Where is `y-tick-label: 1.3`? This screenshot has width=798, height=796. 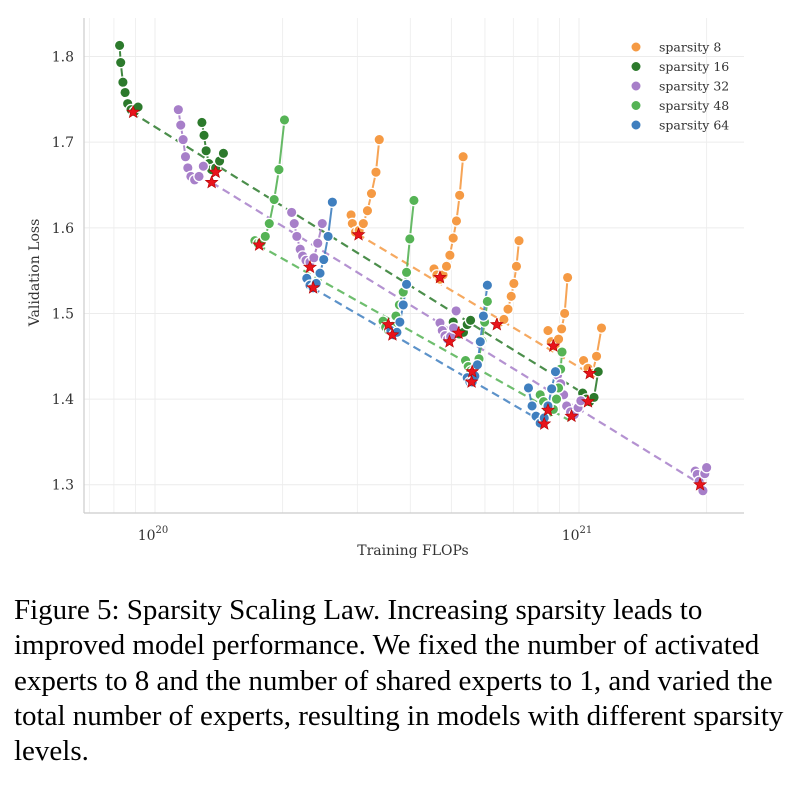
y-tick-label: 1.3 is located at coordinates (63, 486).